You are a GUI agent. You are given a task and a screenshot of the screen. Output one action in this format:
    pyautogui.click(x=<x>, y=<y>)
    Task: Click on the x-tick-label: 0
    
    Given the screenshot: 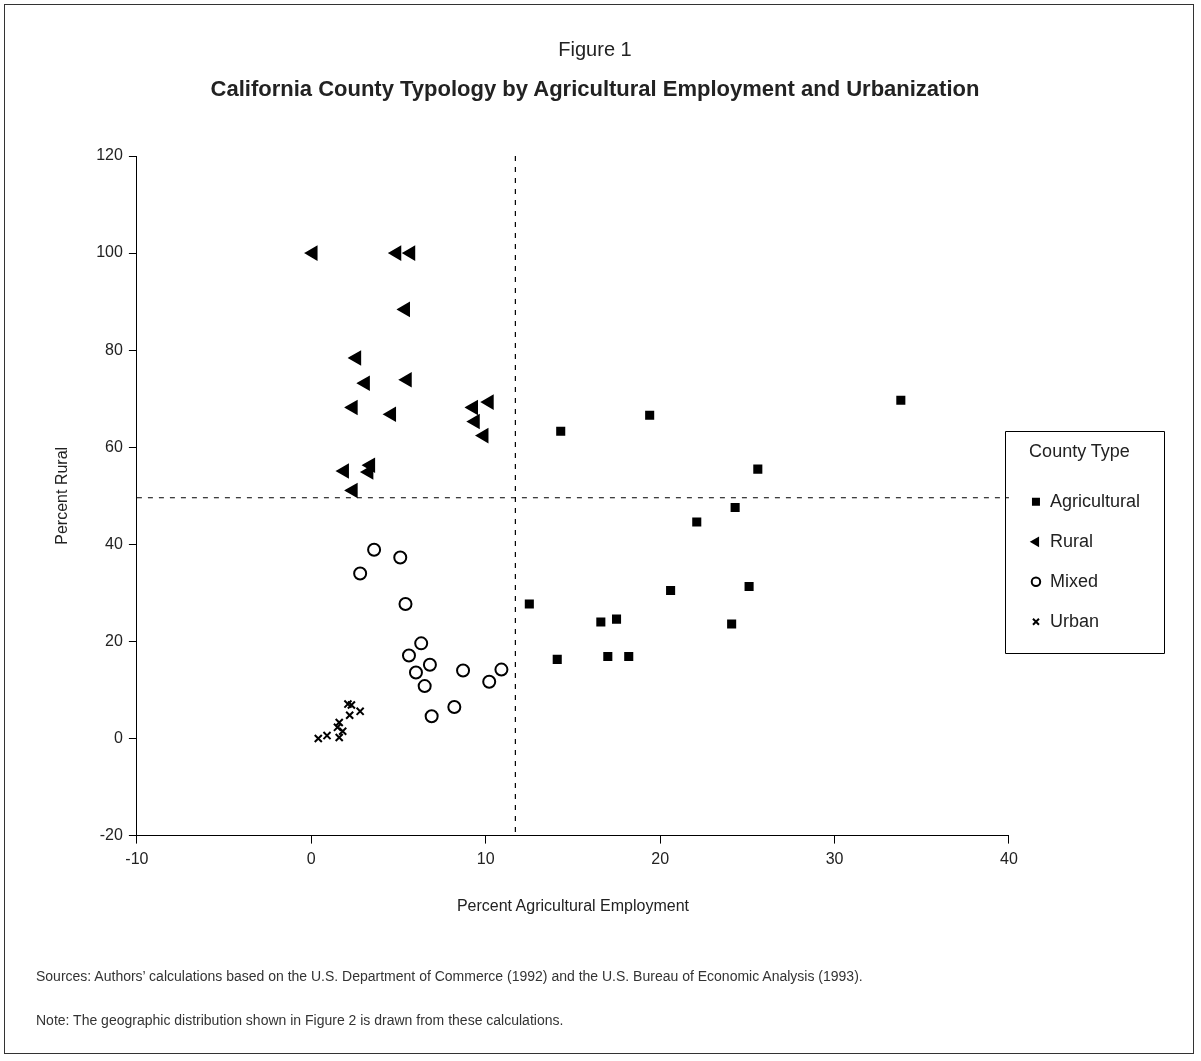 What is the action you would take?
    pyautogui.click(x=311, y=858)
    